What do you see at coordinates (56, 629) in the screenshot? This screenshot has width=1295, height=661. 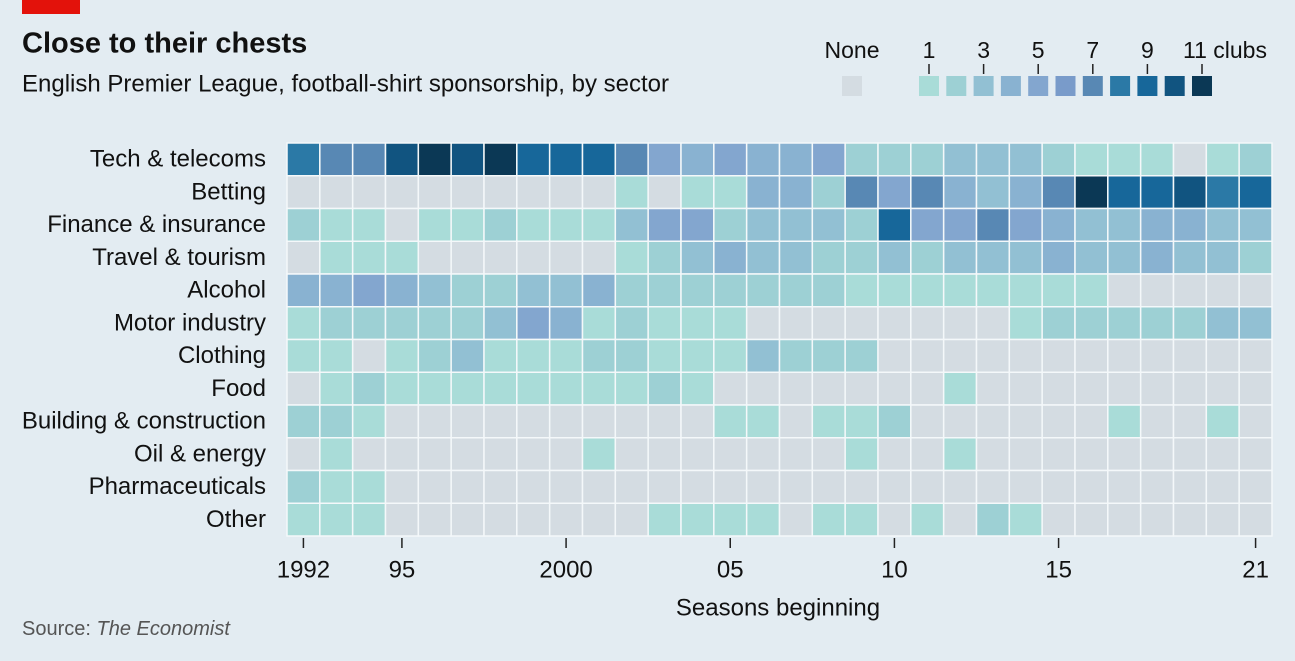 I see `source-label: Source:` at bounding box center [56, 629].